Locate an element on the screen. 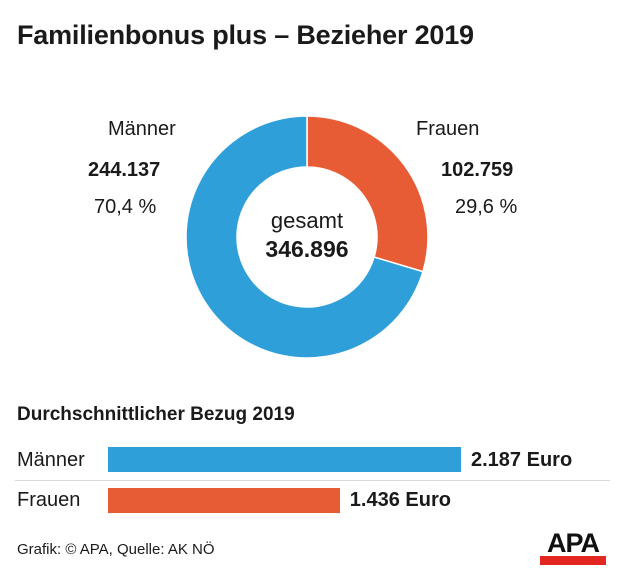 Image resolution: width=620 pixels, height=569 pixels. bar-frauen is located at coordinates (224, 500).